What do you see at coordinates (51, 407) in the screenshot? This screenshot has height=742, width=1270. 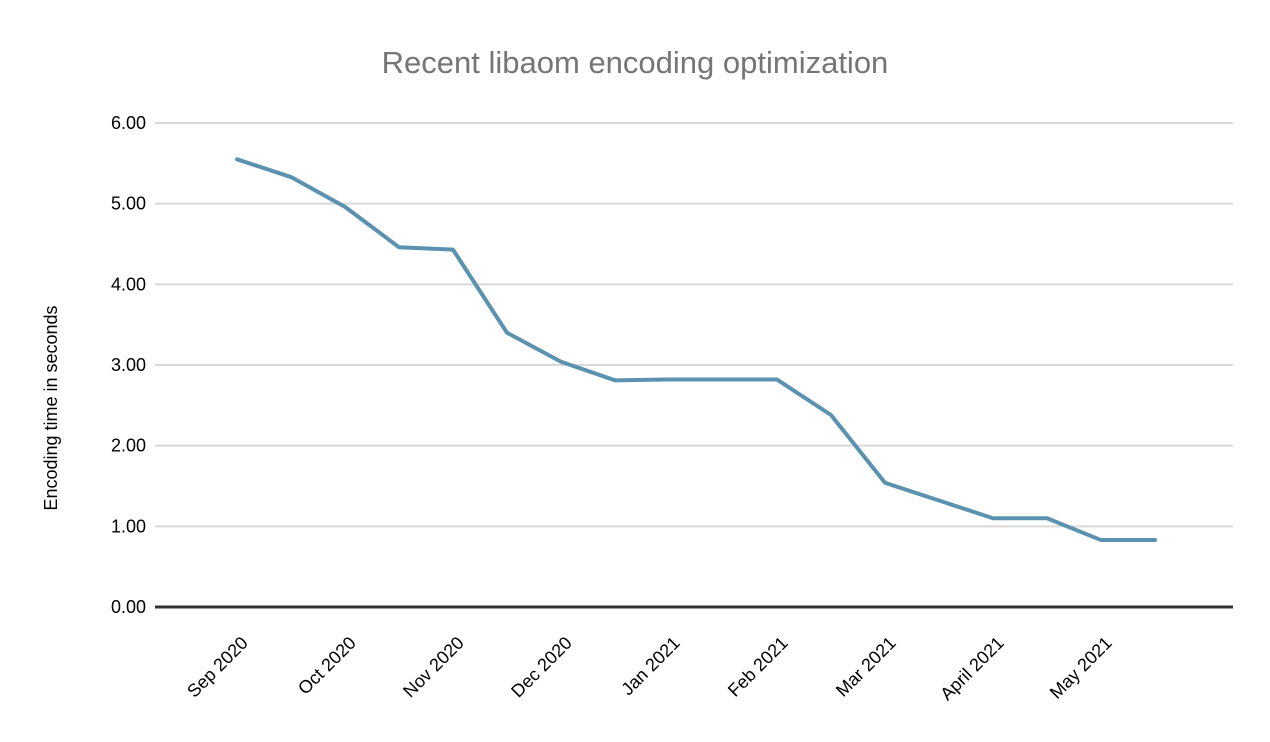 I see `y-axis-title: Encoding time in seconds` at bounding box center [51, 407].